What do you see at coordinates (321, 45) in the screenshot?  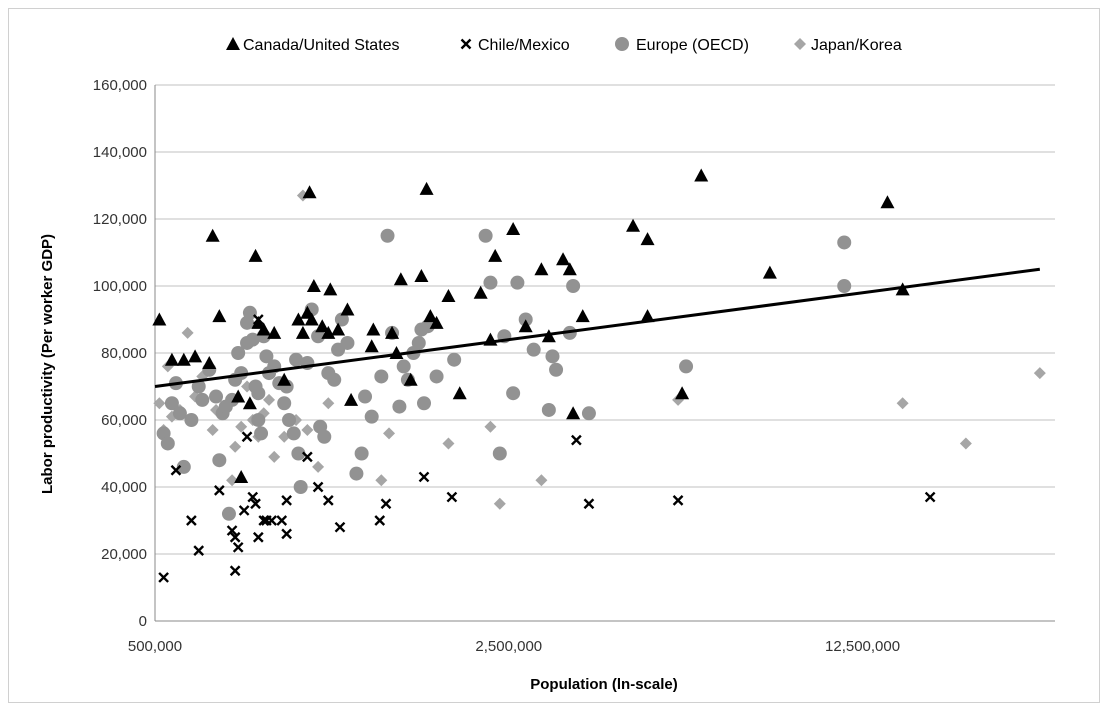 I see `legend-label: Canada/United States` at bounding box center [321, 45].